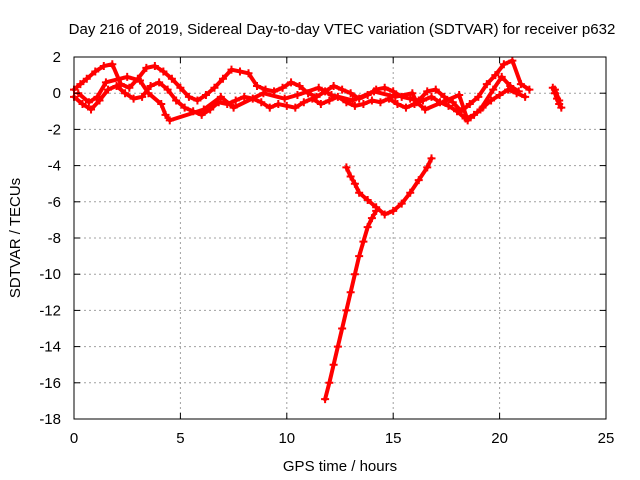 The image size is (640, 480). Describe the element at coordinates (54, 202) in the screenshot. I see `y-tick-label: -6` at that location.